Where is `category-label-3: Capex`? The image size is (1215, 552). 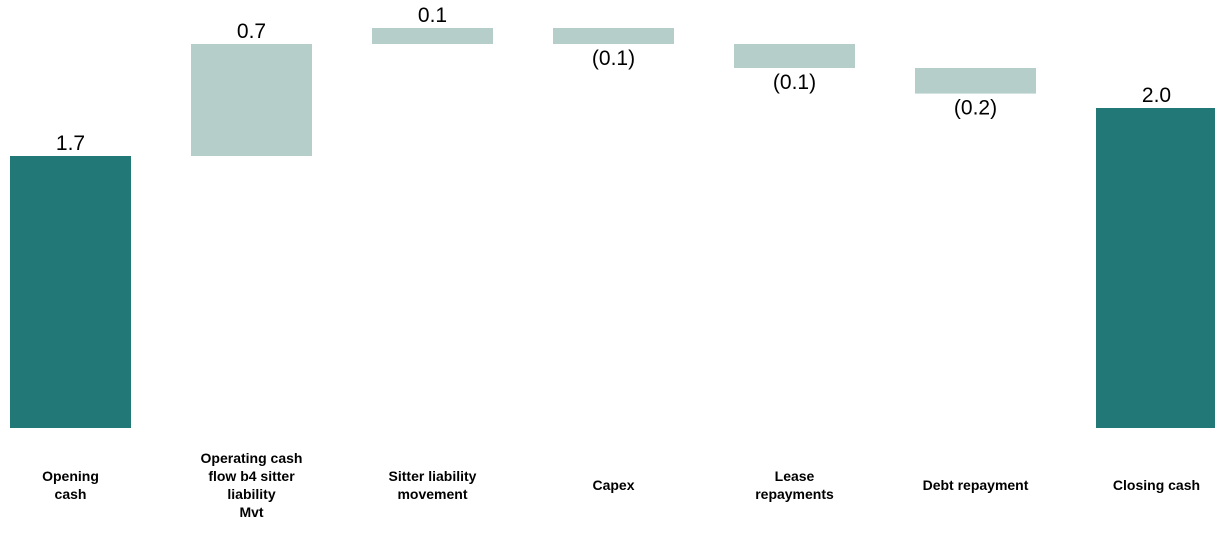
category-label-3: Capex is located at coordinates (613, 485).